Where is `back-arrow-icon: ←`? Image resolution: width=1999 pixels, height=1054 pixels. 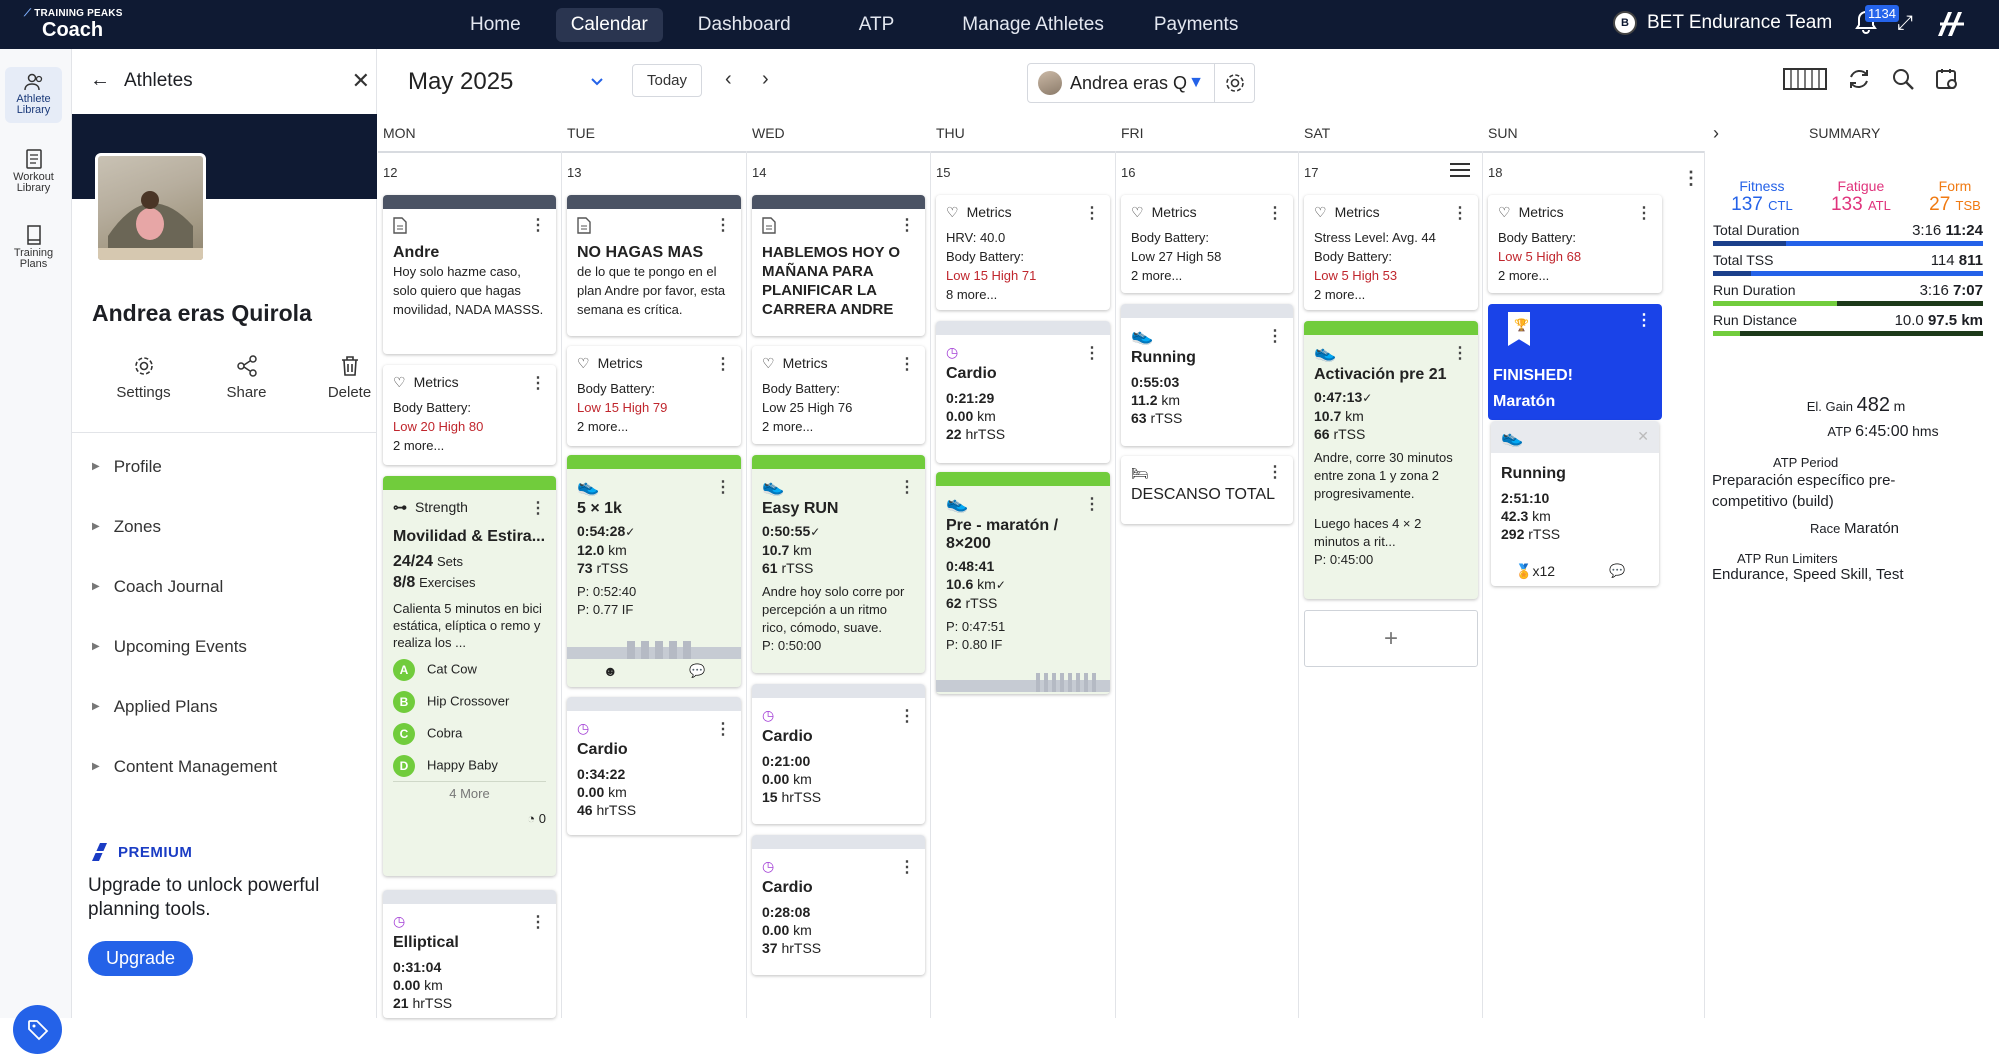
back-arrow-icon: ← is located at coordinates (100, 80).